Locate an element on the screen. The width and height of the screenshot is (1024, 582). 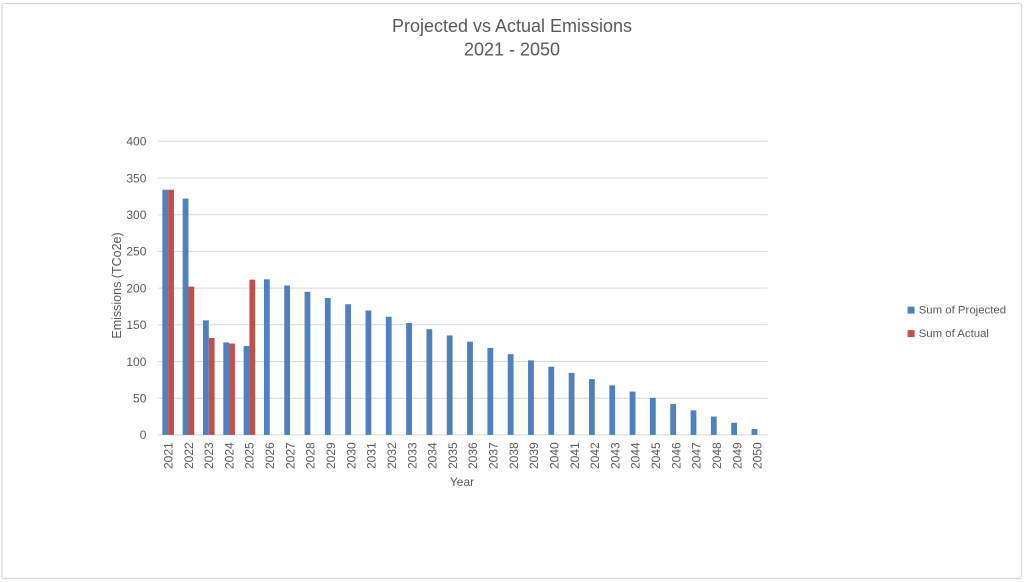
svg-text: 2047 is located at coordinates (697, 455).